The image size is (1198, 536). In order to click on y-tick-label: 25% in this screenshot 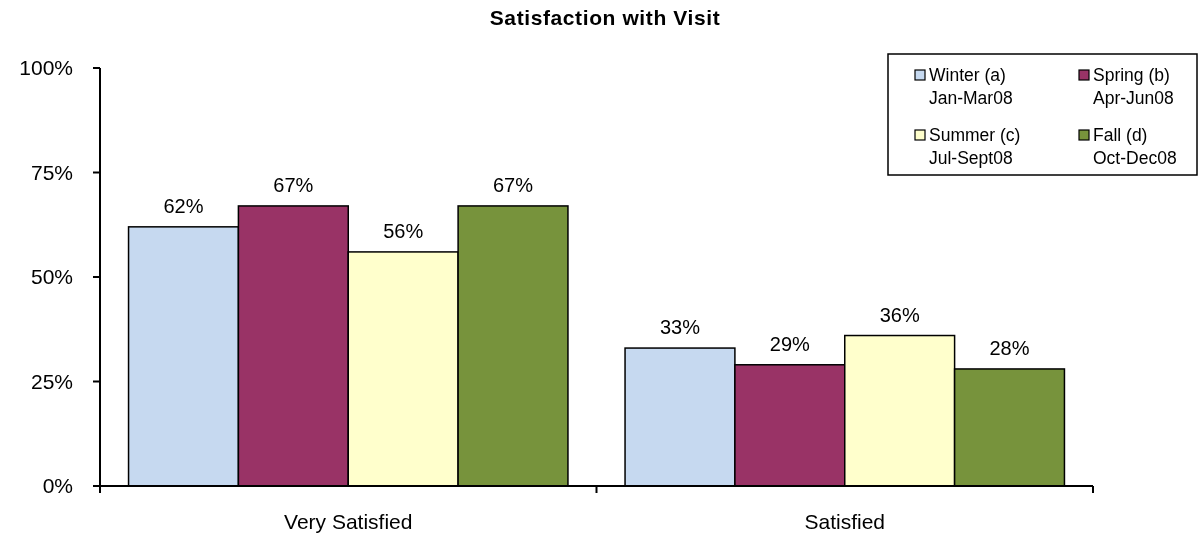, I will do `click(51, 381)`.